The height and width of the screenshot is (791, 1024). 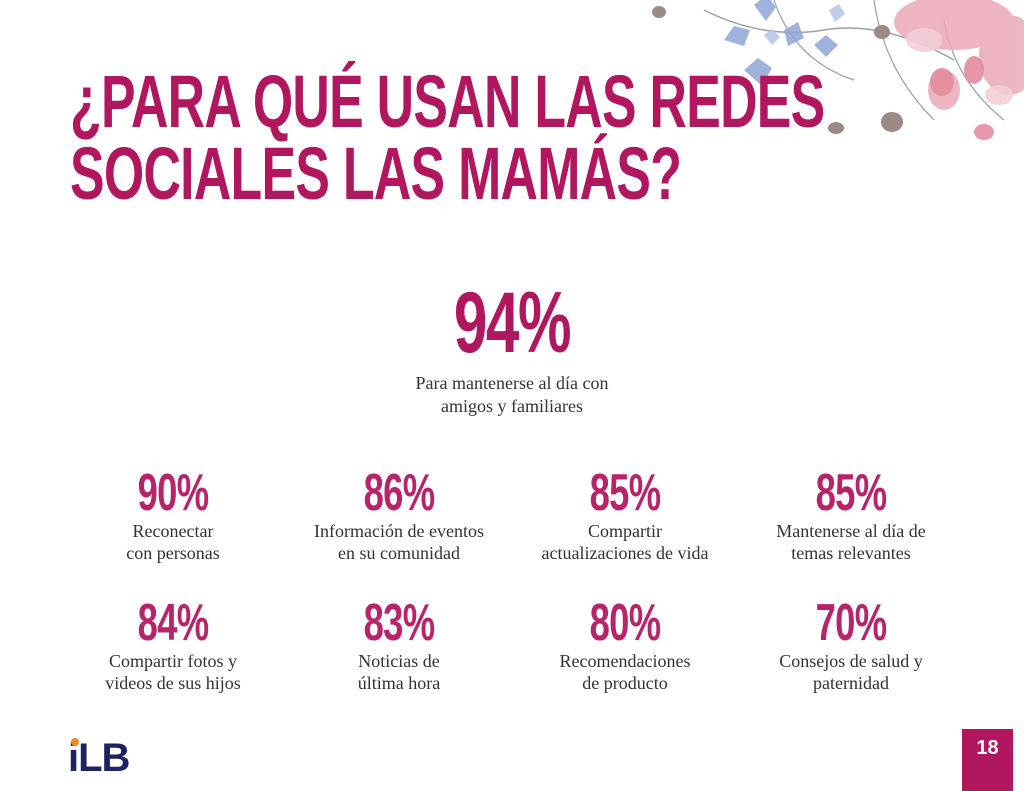 I want to click on stat-item: 80% Recomendaciones de producto, so click(x=625, y=645).